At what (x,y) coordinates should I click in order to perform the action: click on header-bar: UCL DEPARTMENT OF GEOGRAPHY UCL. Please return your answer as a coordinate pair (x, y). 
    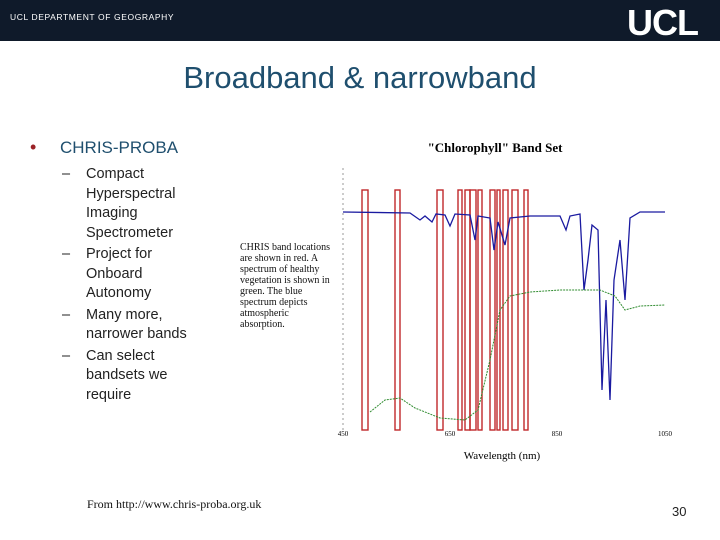
    Looking at the image, I should click on (360, 21).